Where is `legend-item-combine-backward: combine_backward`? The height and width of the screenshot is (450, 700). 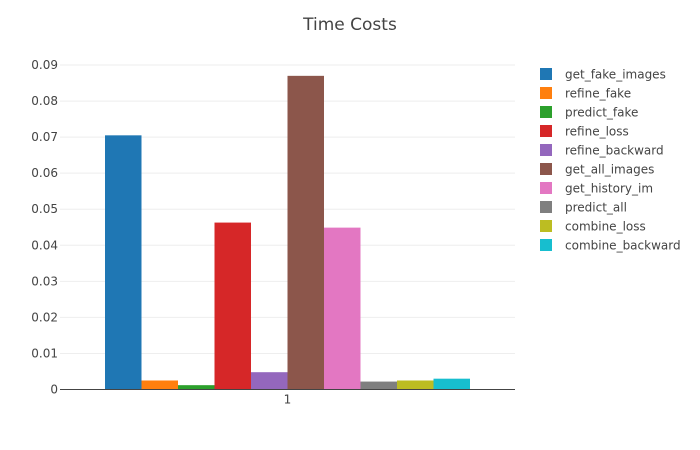
legend-item-combine-backward: combine_backward is located at coordinates (610, 246).